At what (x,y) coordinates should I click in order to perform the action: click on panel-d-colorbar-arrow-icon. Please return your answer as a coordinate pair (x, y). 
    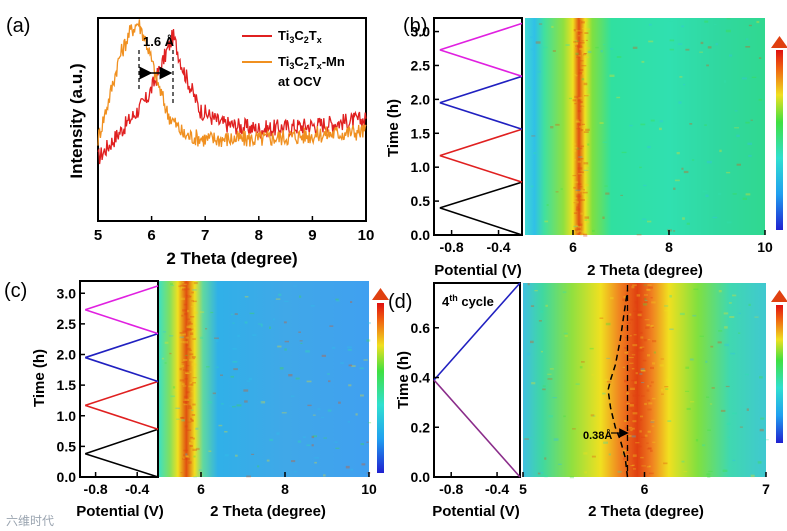
    Looking at the image, I should click on (779, 296).